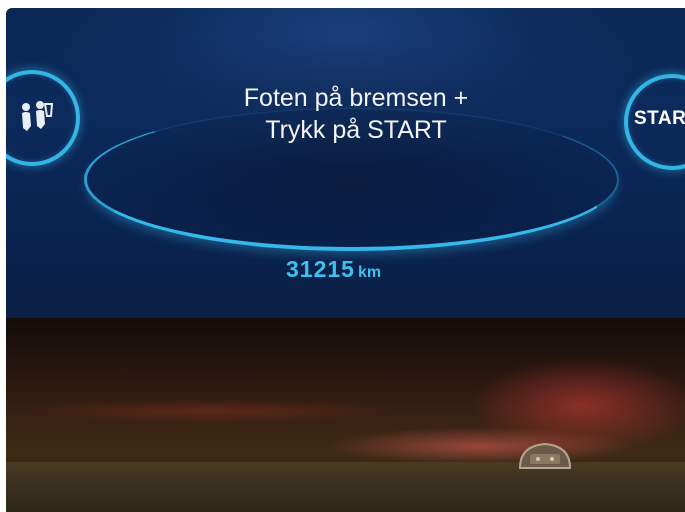 This screenshot has width=685, height=512. What do you see at coordinates (356, 130) in the screenshot?
I see `message-line-2: Trykk på START` at bounding box center [356, 130].